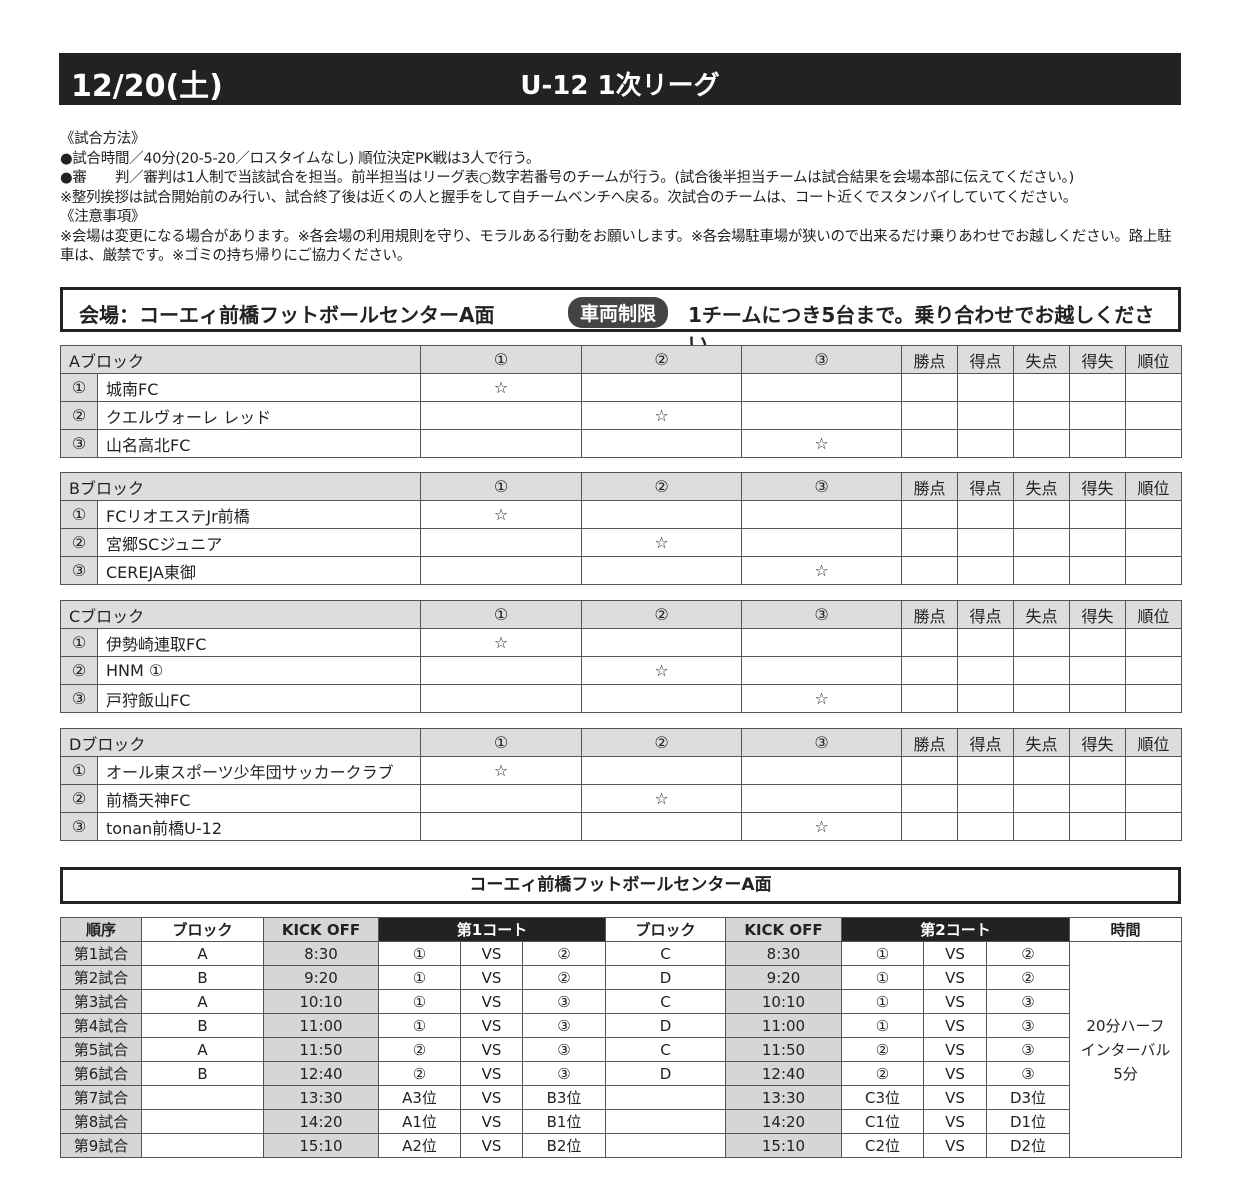  What do you see at coordinates (564, 1145) in the screenshot?
I see `away-team: B2位` at bounding box center [564, 1145].